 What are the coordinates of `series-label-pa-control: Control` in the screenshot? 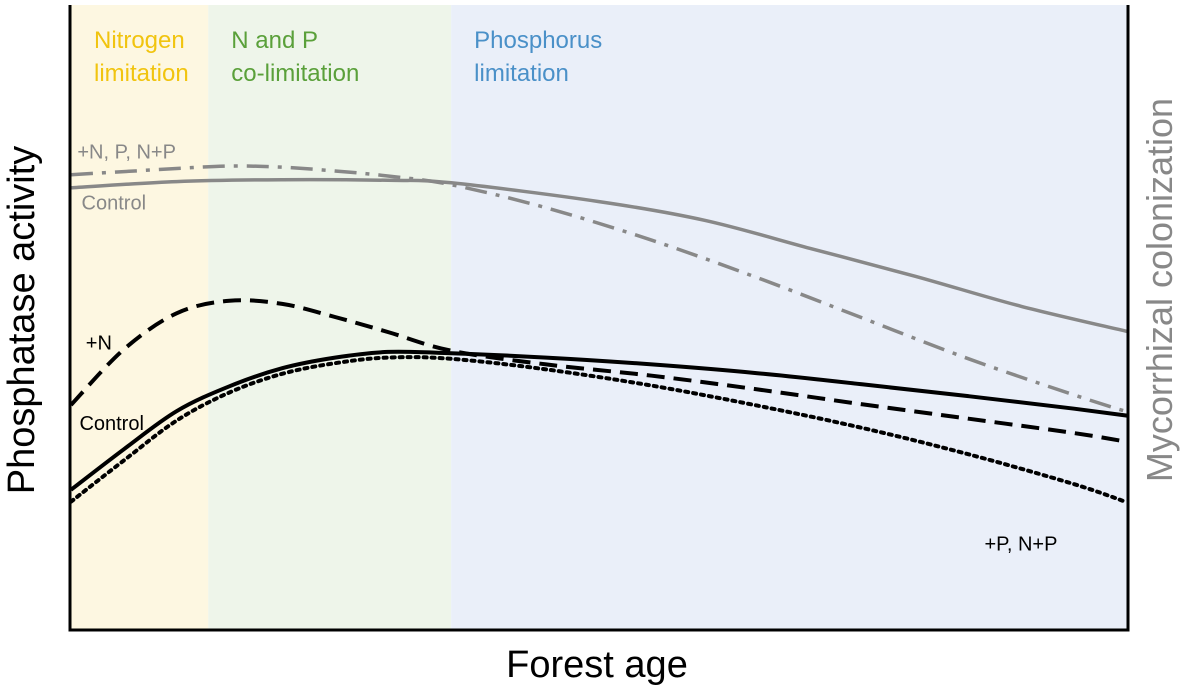 It's located at (111, 424).